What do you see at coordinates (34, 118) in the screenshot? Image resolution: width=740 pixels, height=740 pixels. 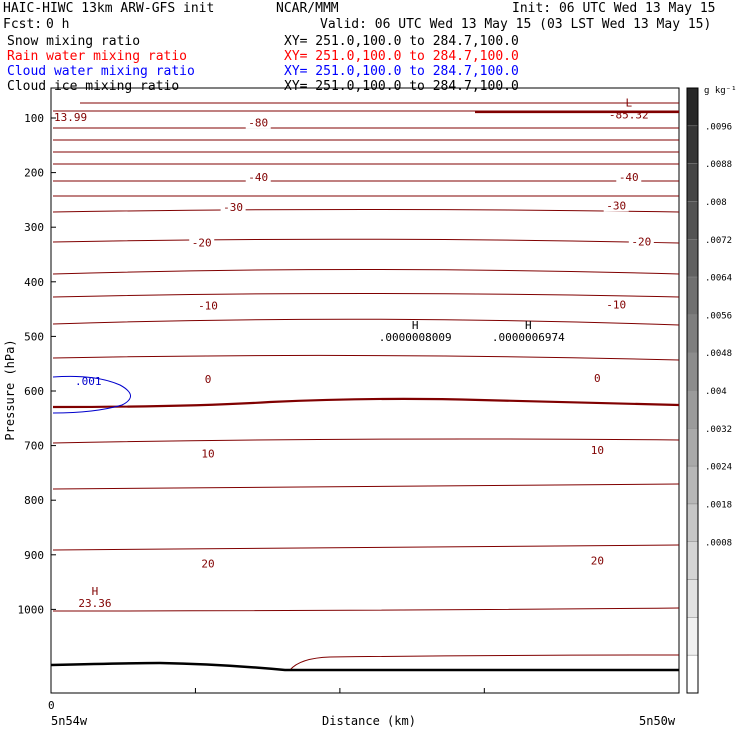 I see `y-tick-label: 100` at bounding box center [34, 118].